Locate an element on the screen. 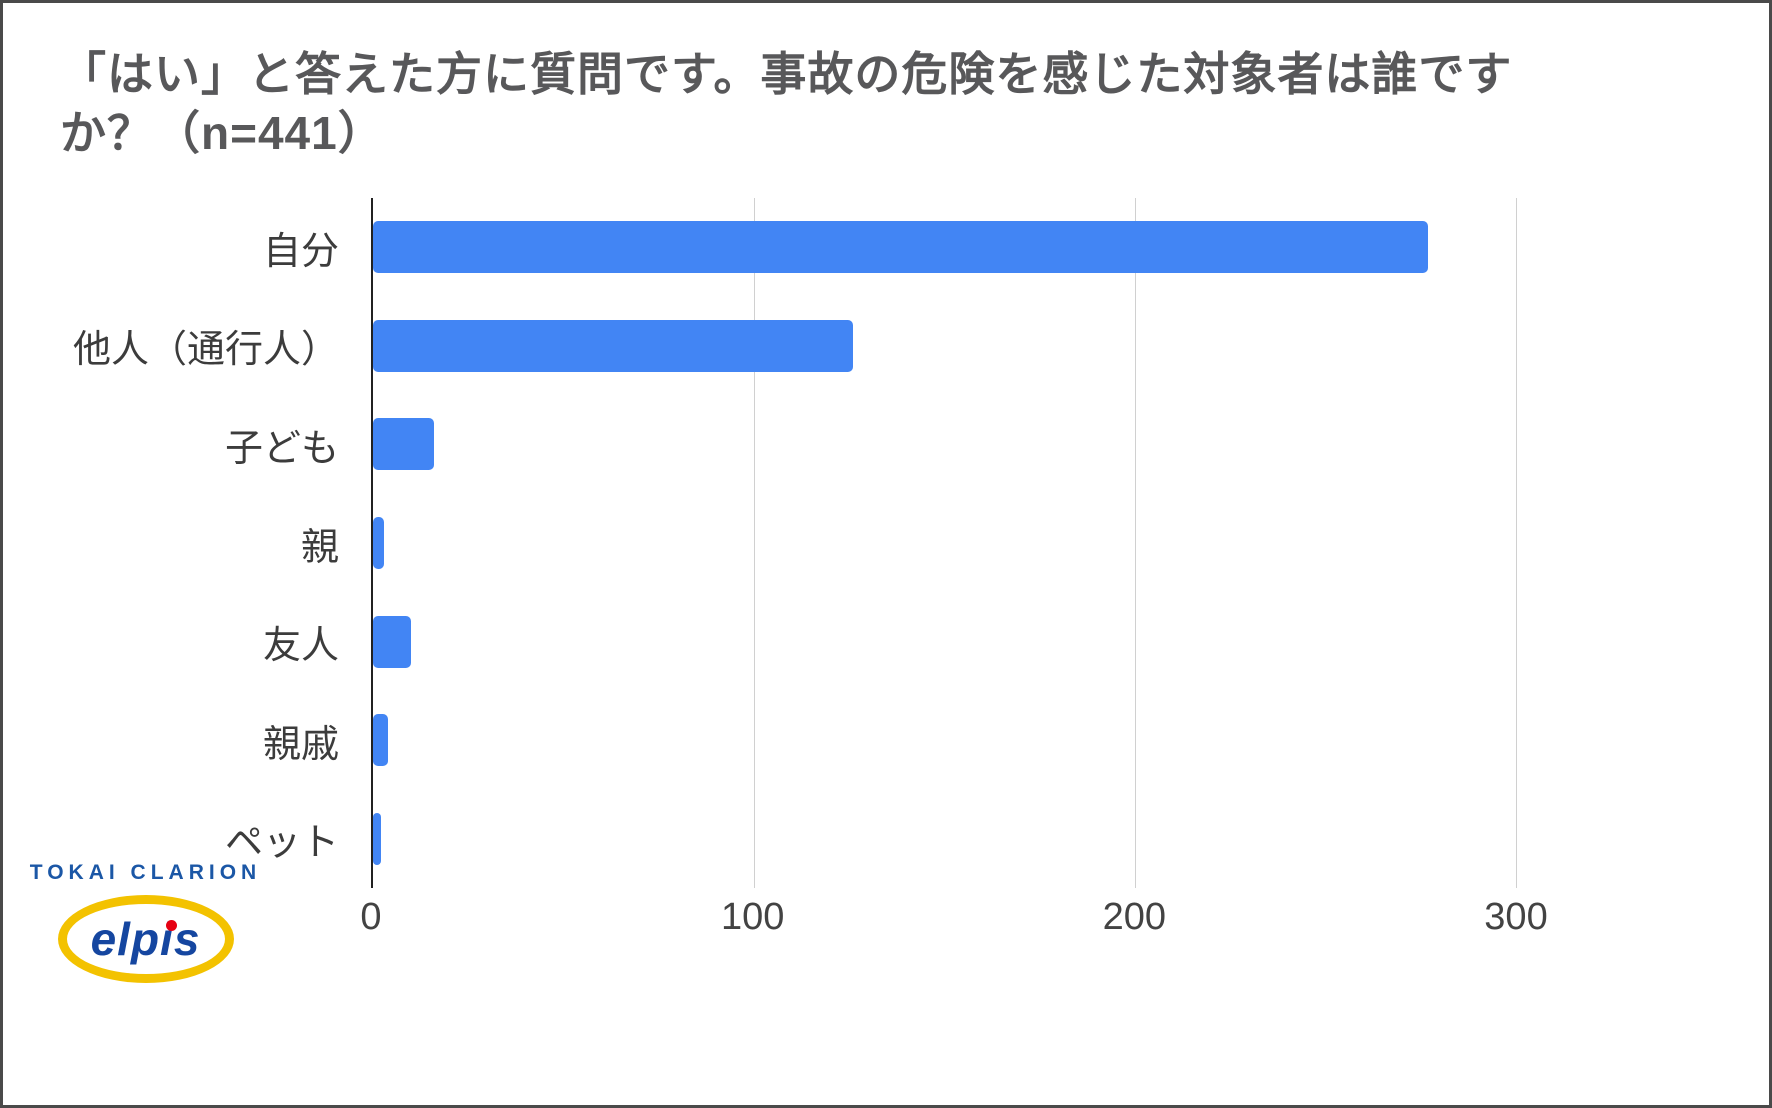  x-tick-label: 0 is located at coordinates (371, 917).